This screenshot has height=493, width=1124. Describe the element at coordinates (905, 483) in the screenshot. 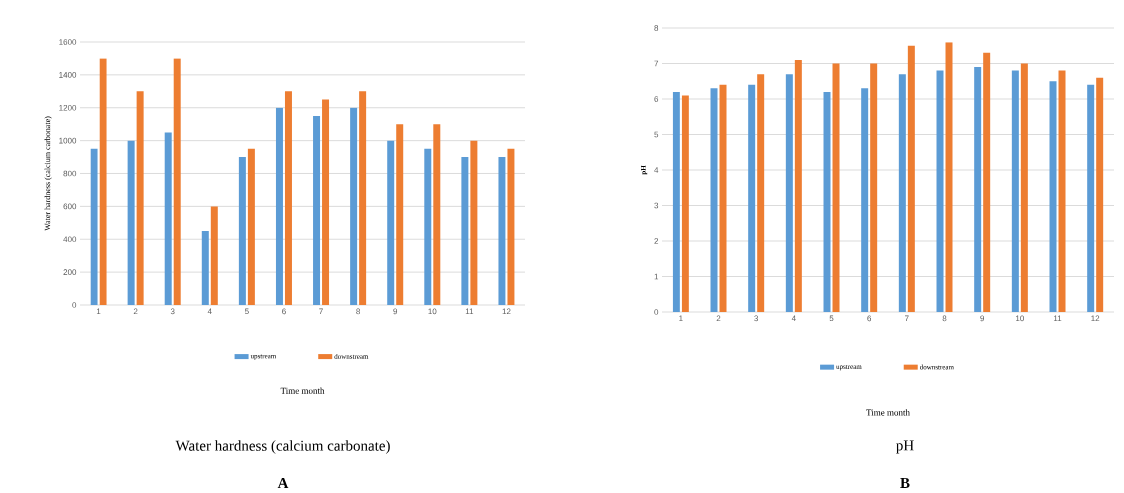

I see `text: B` at that location.